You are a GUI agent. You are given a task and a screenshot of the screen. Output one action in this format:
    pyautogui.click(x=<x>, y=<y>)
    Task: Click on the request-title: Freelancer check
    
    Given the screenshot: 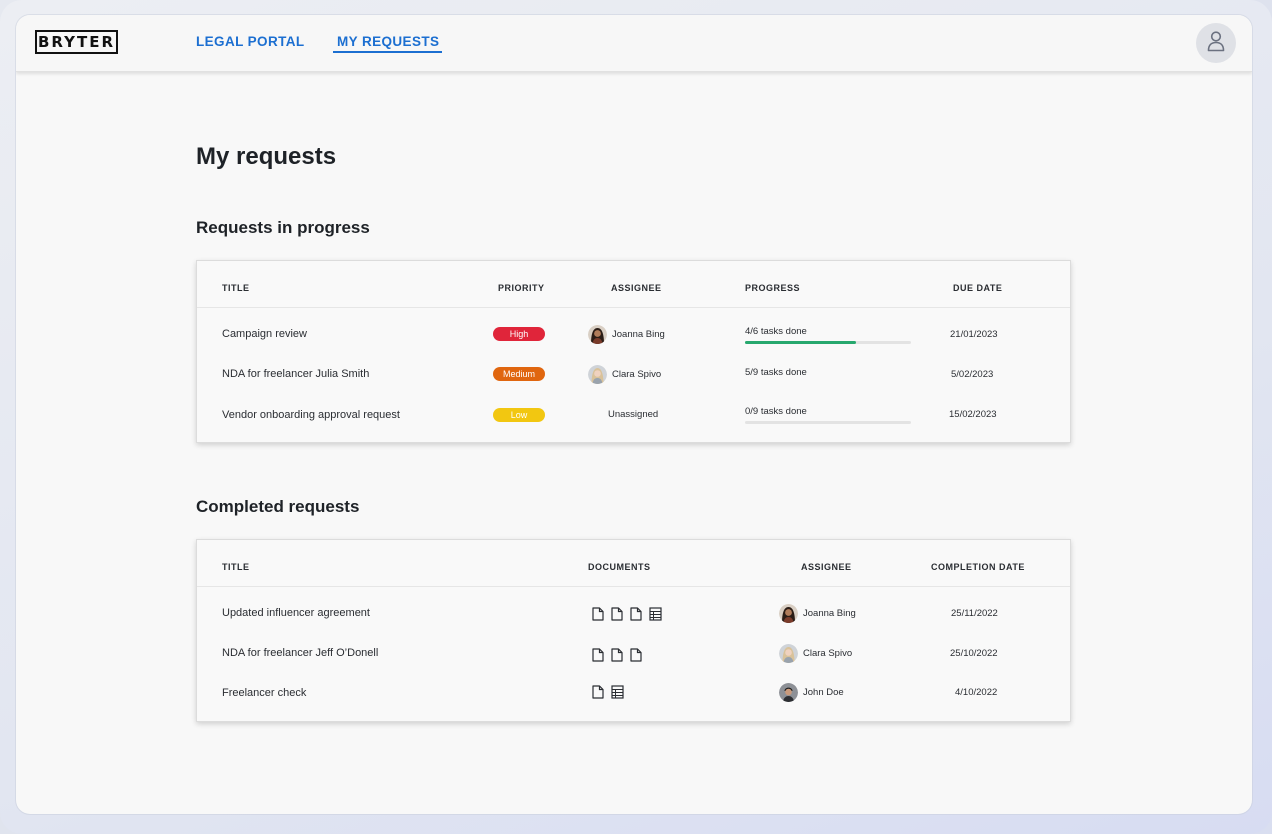 What is the action you would take?
    pyautogui.click(x=264, y=693)
    